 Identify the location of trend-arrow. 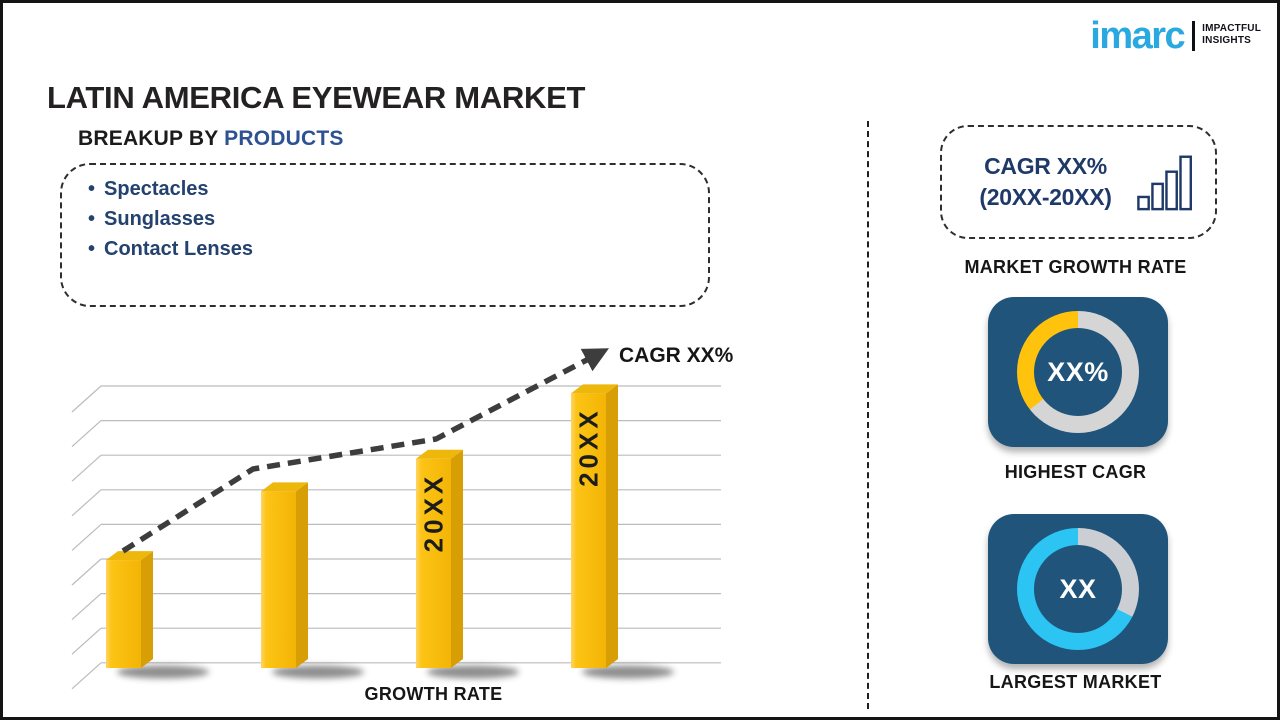
(365, 451).